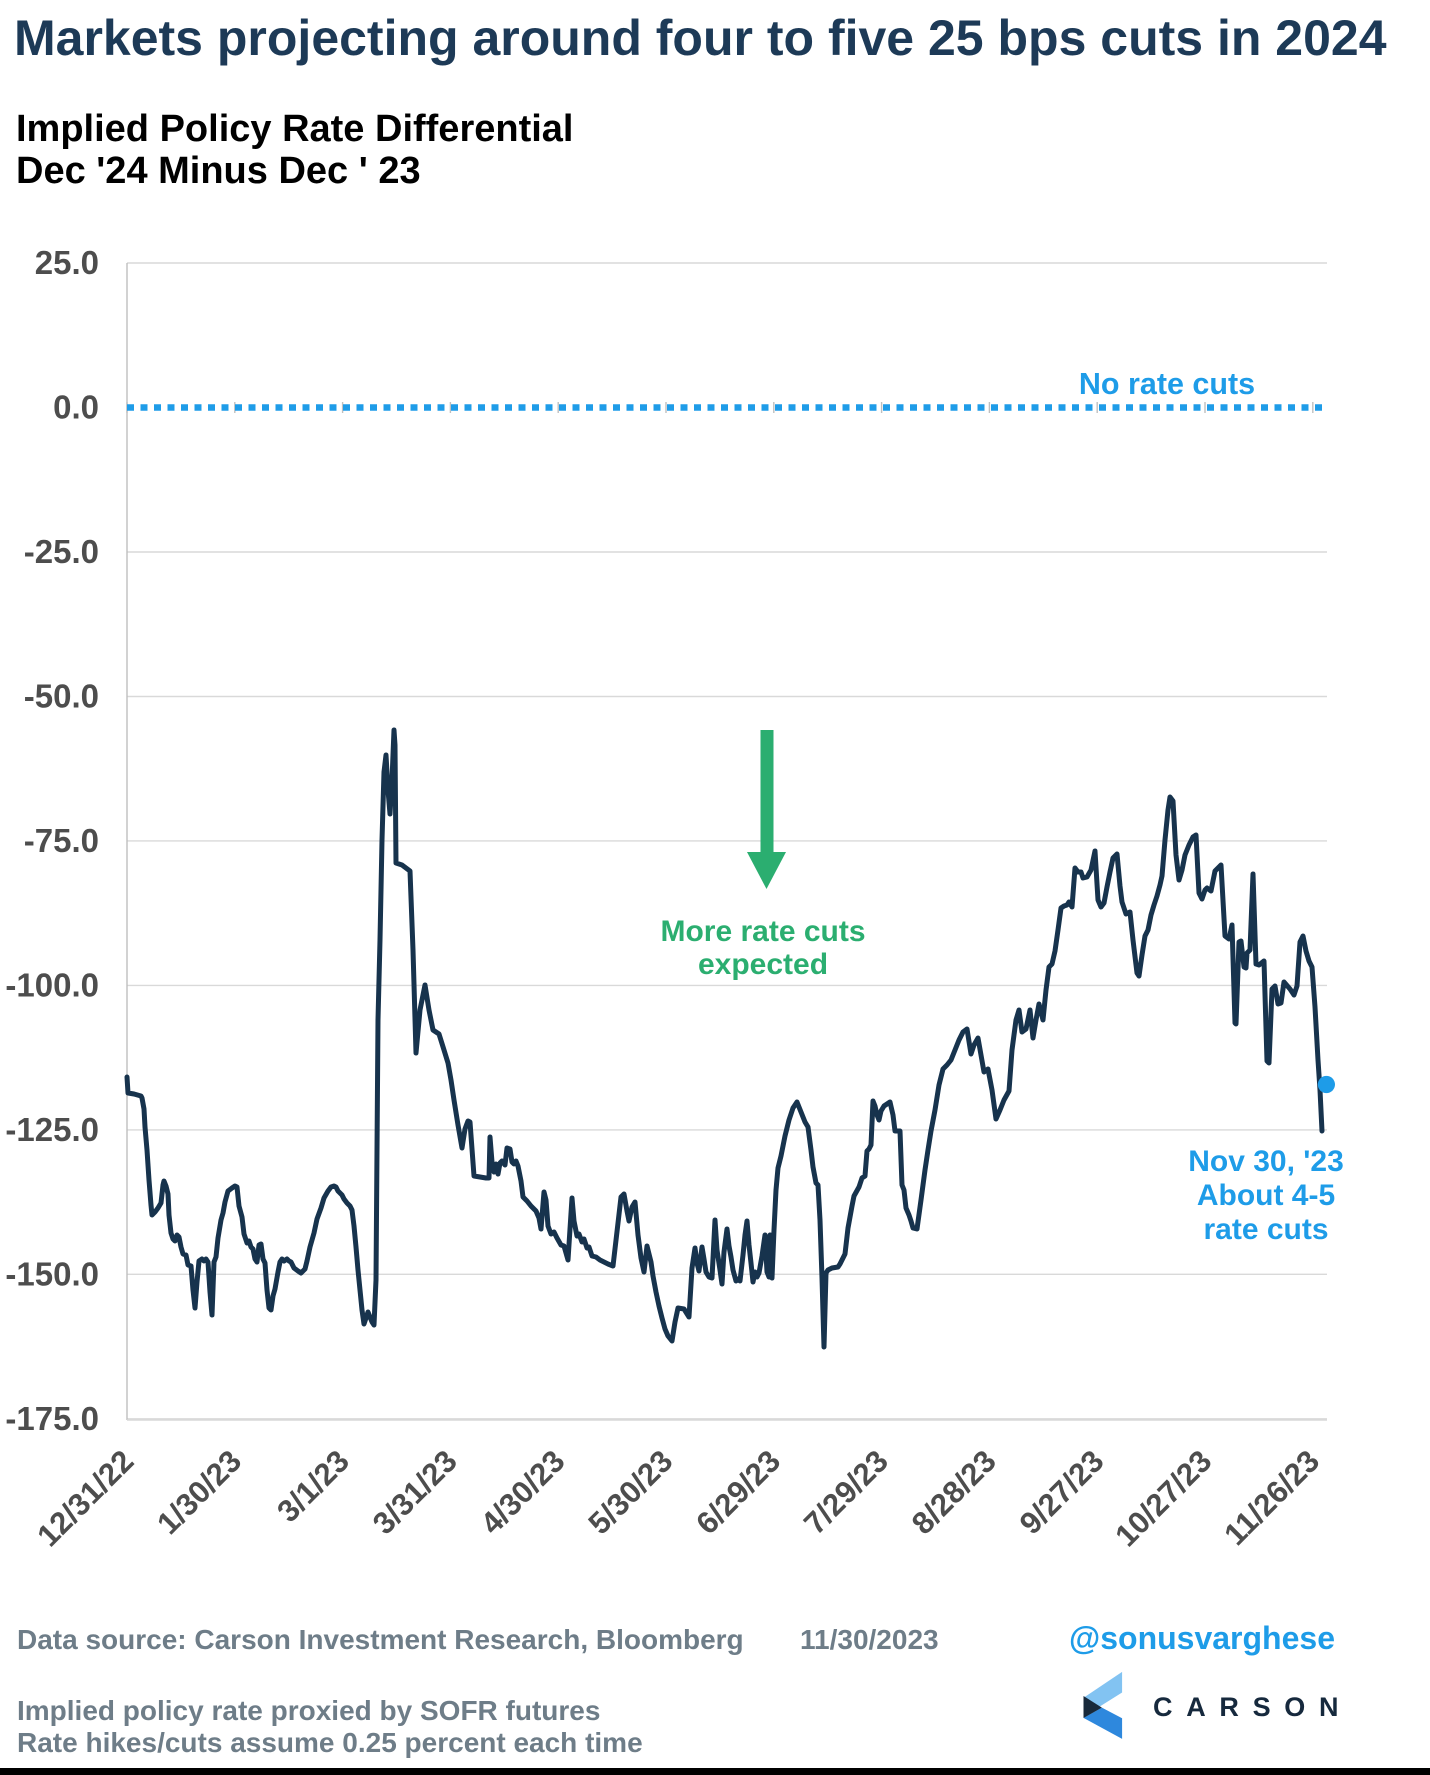  I want to click on svg-text: 3/1/23, so click(313, 1486).